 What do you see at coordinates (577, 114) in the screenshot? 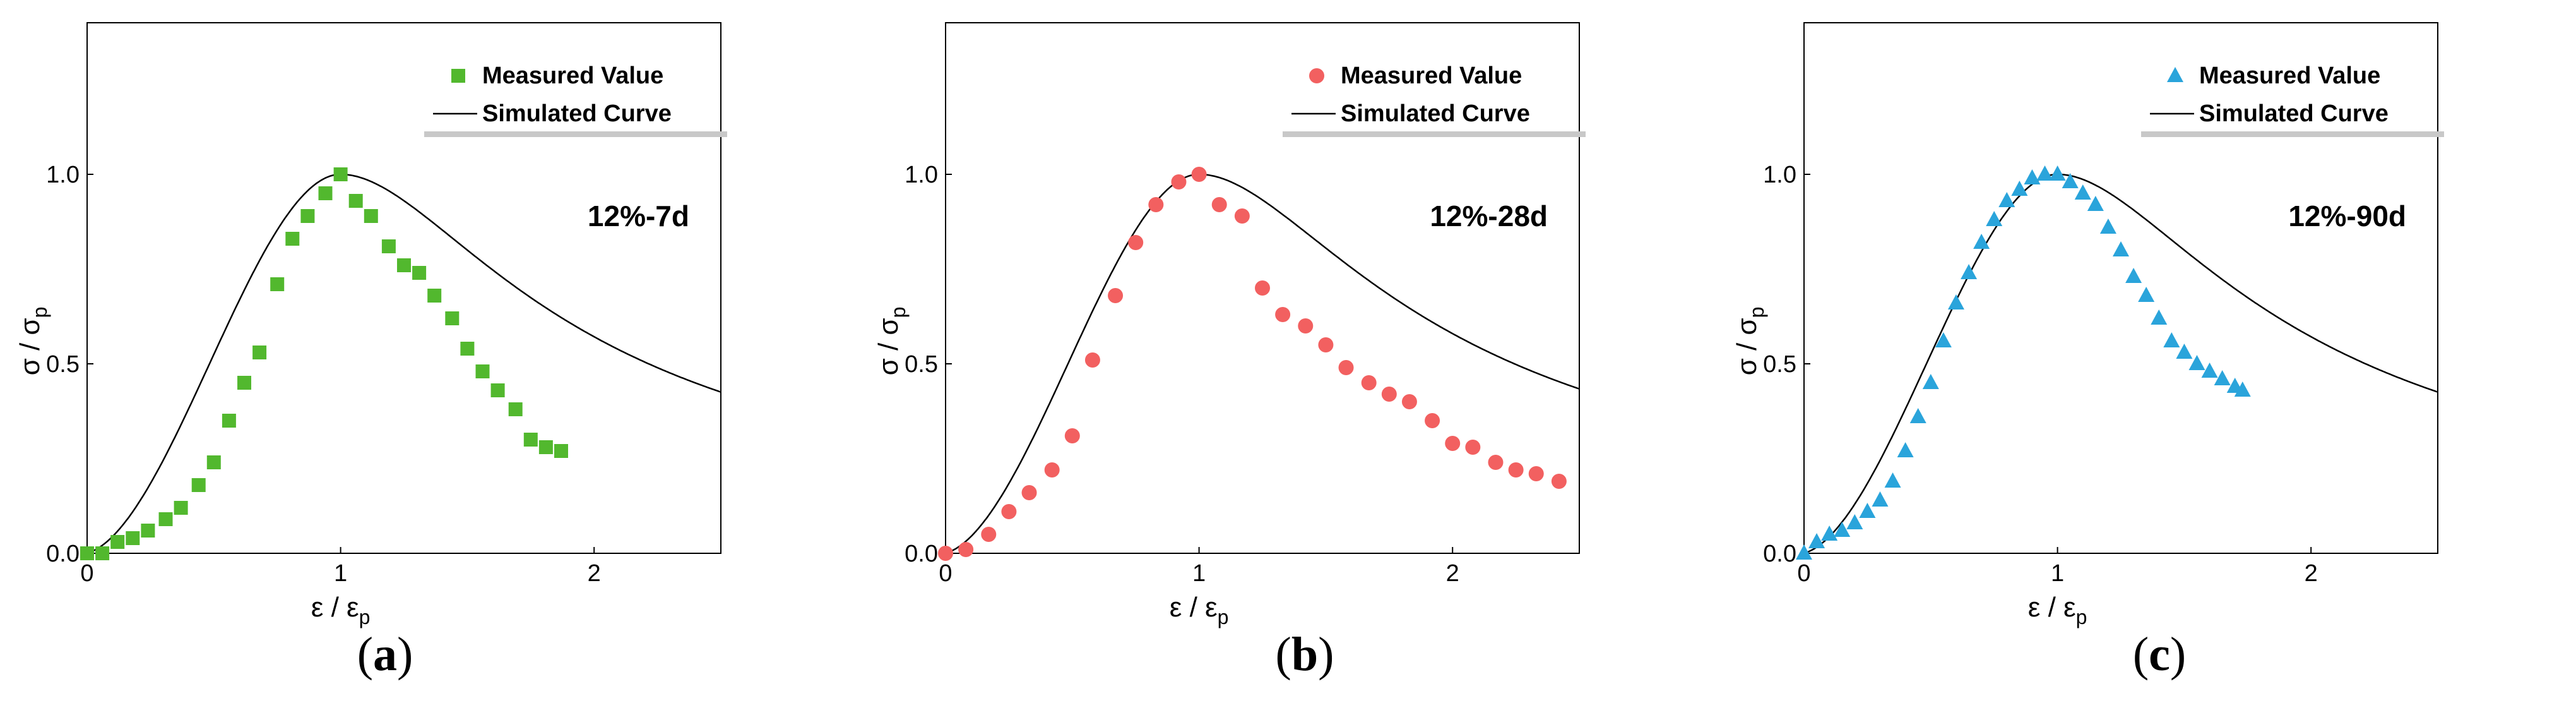
I see `legend-simulated-label: Simulated Curve` at bounding box center [577, 114].